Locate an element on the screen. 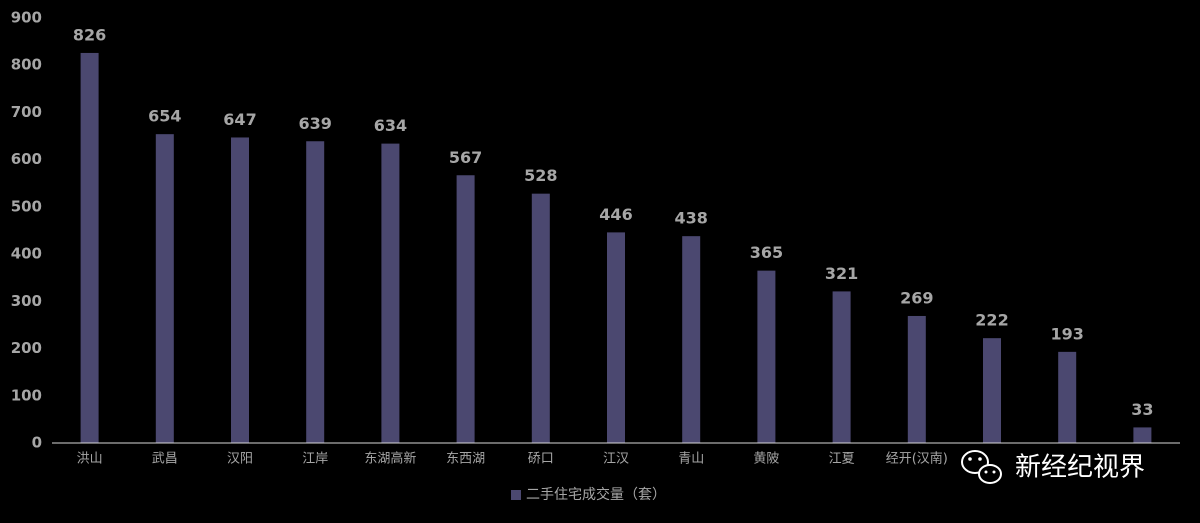 The image size is (1200, 523). data-label: 438 is located at coordinates (690, 218).